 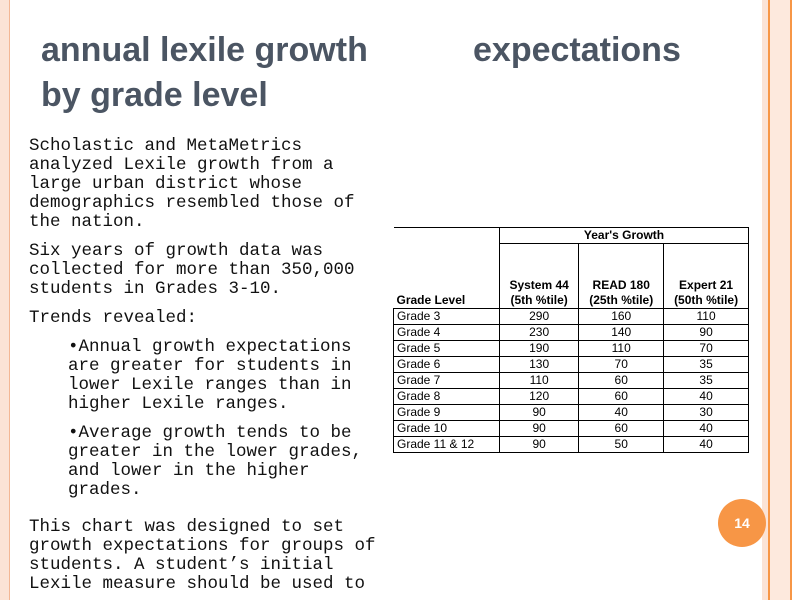 What do you see at coordinates (539, 364) in the screenshot?
I see `value-cell: 130` at bounding box center [539, 364].